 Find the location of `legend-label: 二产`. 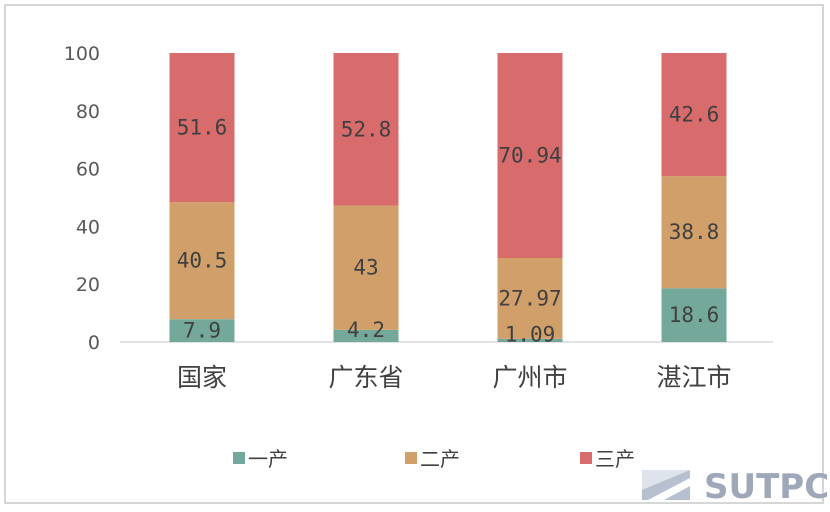

legend-label: 二产 is located at coordinates (440, 459).